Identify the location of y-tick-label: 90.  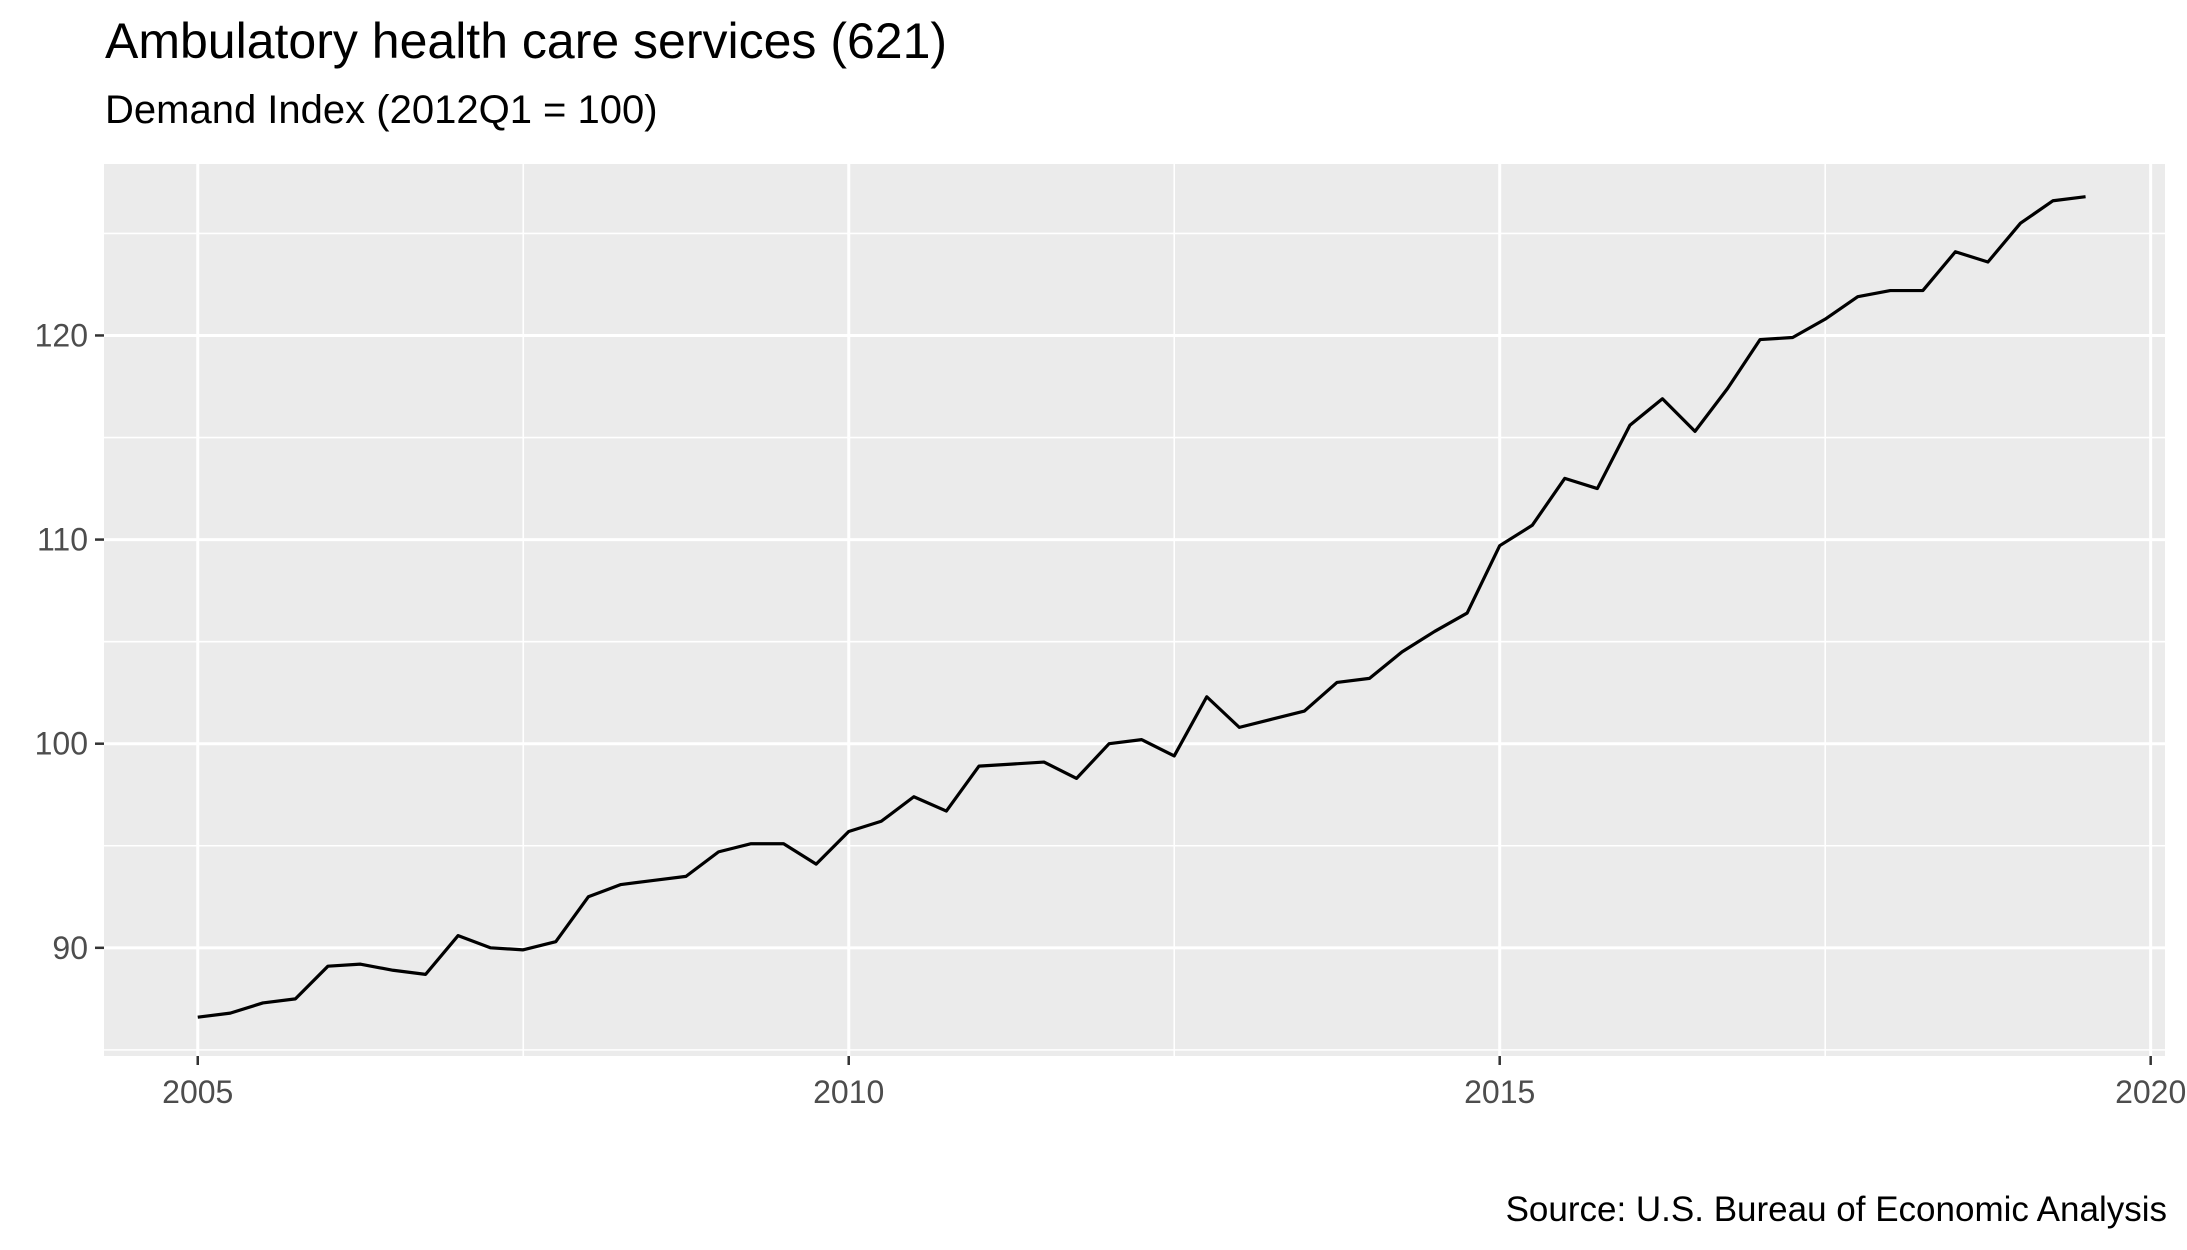
(70, 948).